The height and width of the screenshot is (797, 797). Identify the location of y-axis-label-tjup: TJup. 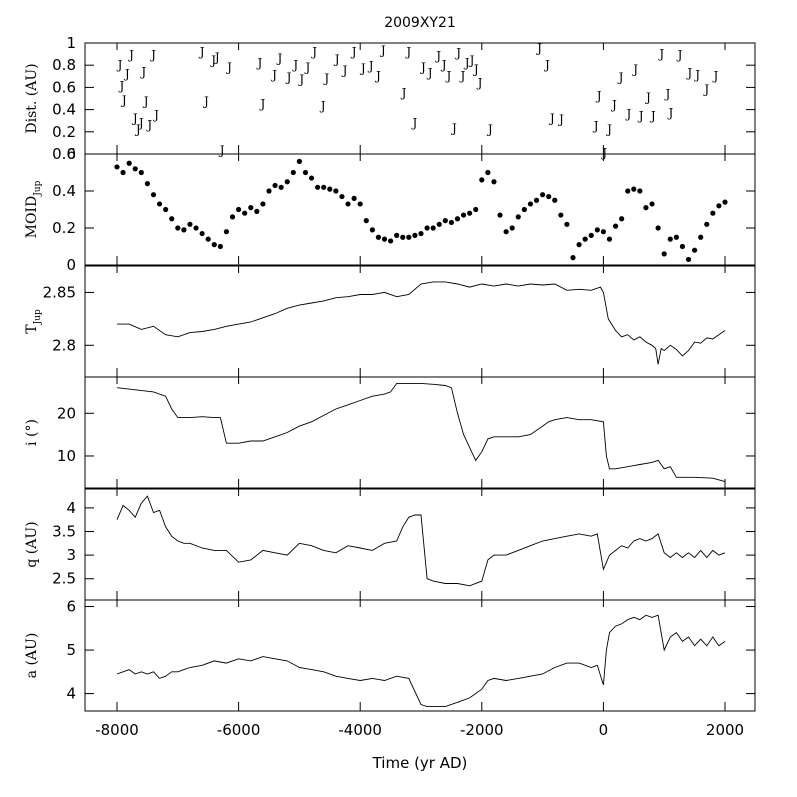
(33, 321).